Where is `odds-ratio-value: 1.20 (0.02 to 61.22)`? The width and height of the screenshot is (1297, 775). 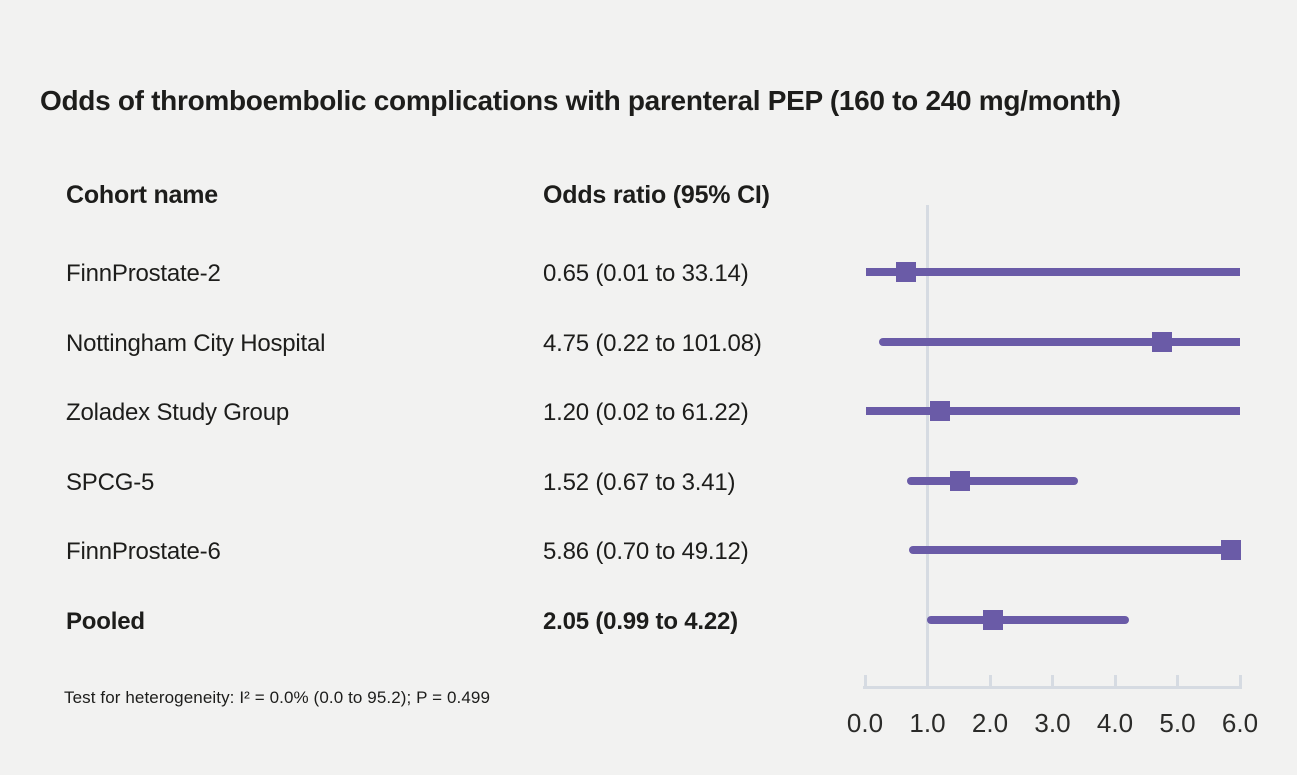
odds-ratio-value: 1.20 (0.02 to 61.22) is located at coordinates (646, 412).